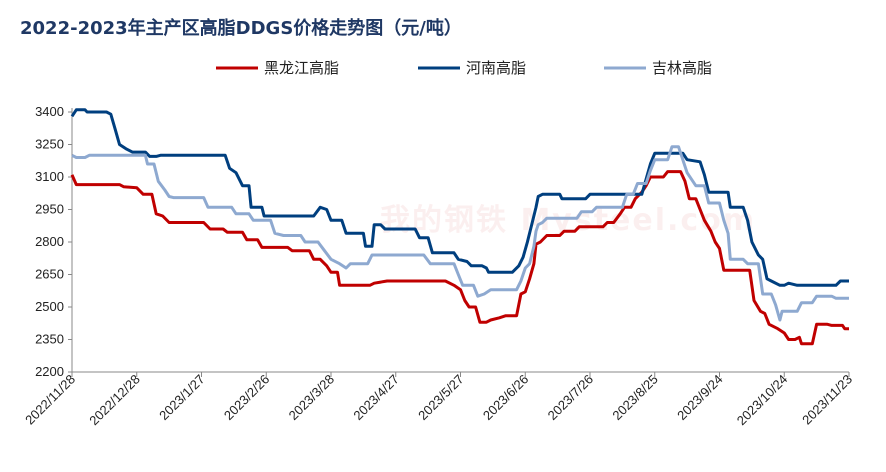 The image size is (886, 472). Describe the element at coordinates (247, 398) in the screenshot. I see `x-tick-label: 2023/2/26` at that location.